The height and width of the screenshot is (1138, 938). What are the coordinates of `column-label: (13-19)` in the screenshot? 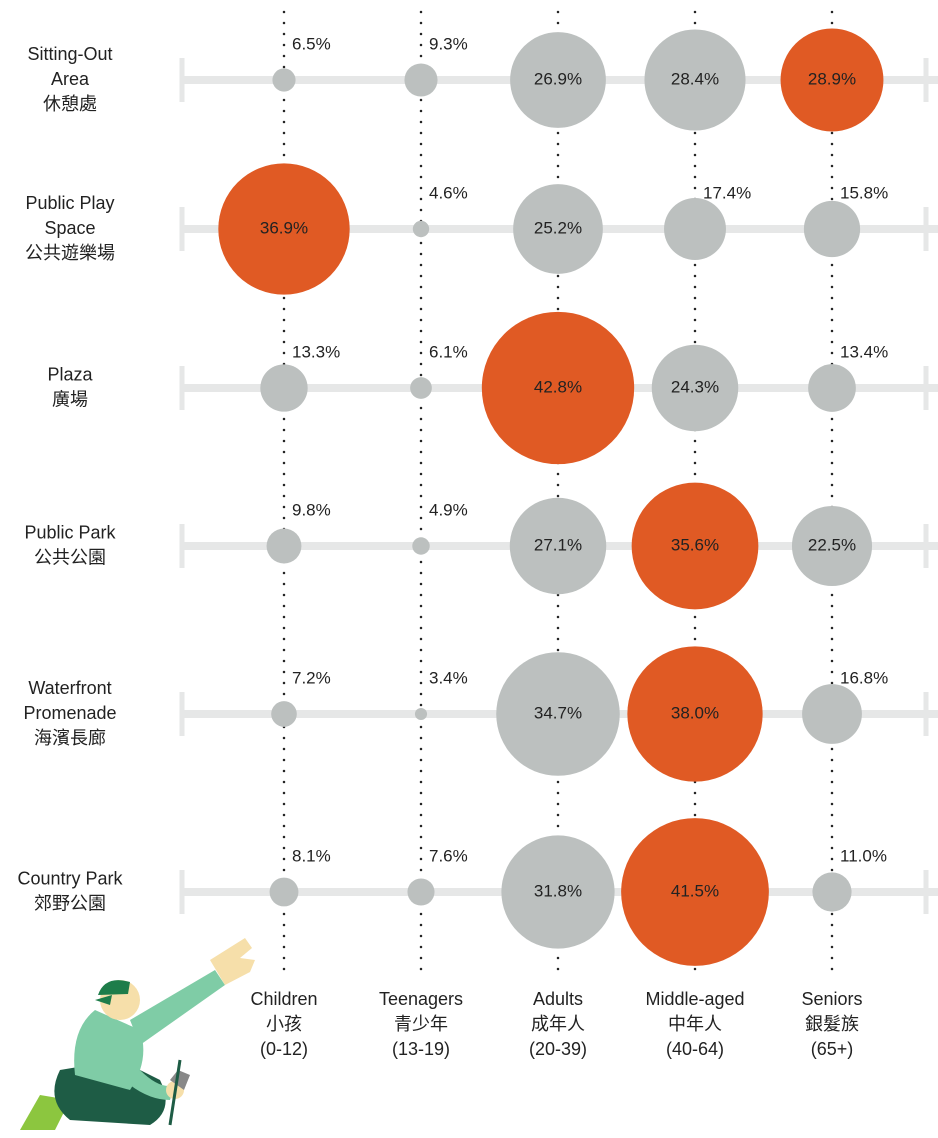 It's located at (421, 1049).